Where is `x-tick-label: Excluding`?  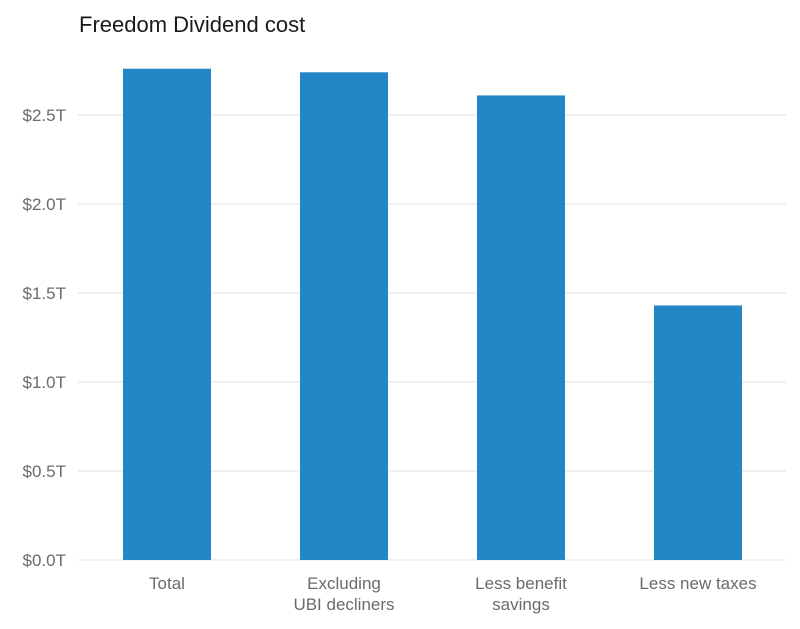 x-tick-label: Excluding is located at coordinates (344, 583).